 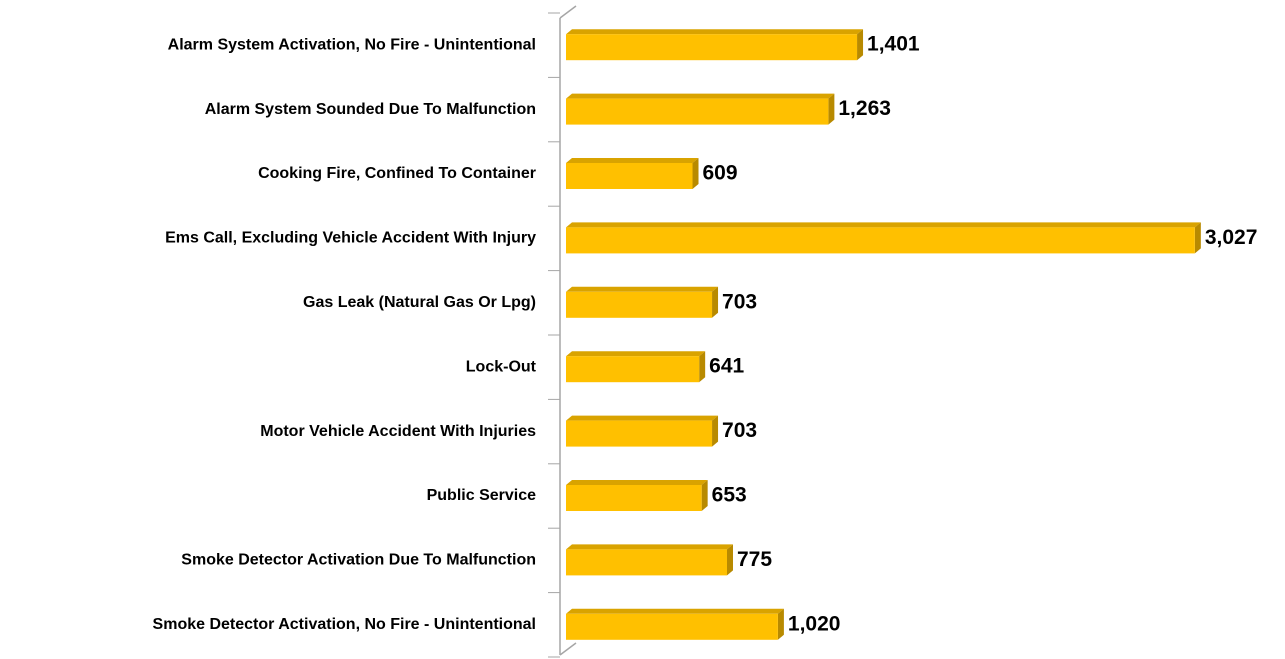 What do you see at coordinates (814, 623) in the screenshot?
I see `value-label: 1,020` at bounding box center [814, 623].